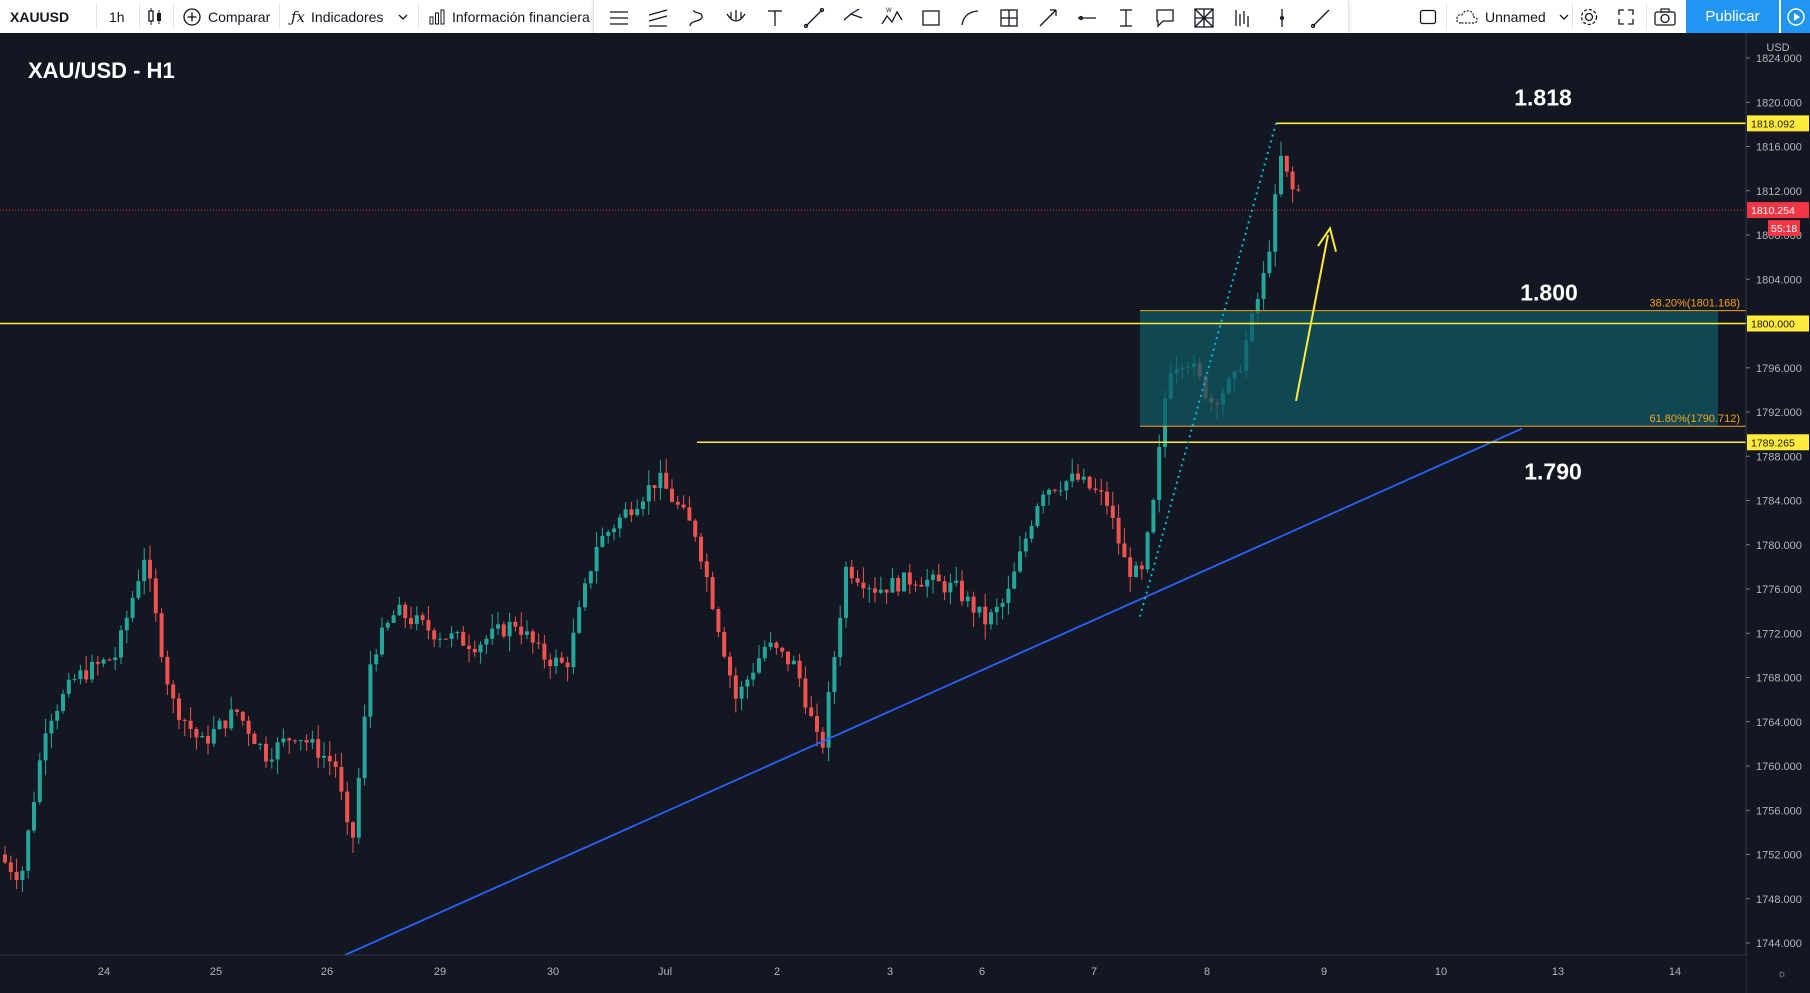 This screenshot has width=1810, height=993. Describe the element at coordinates (509, 16) in the screenshot. I see `financial-info-button: Información financiera` at that location.